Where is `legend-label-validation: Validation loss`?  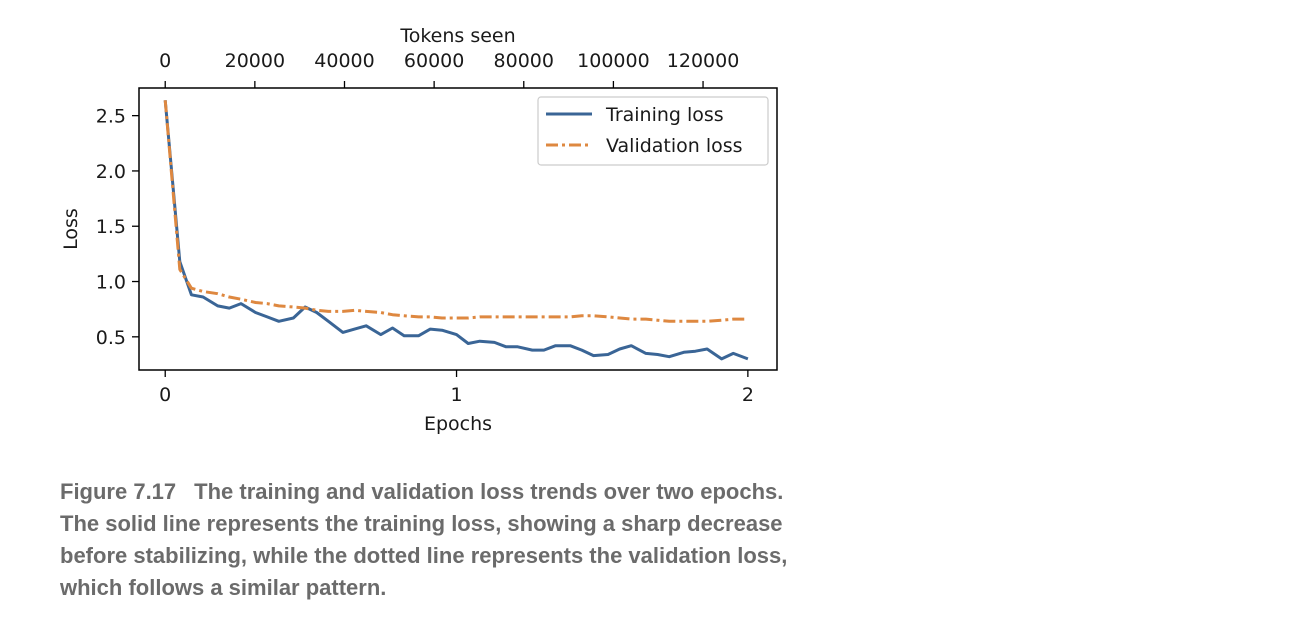 legend-label-validation: Validation loss is located at coordinates (674, 146).